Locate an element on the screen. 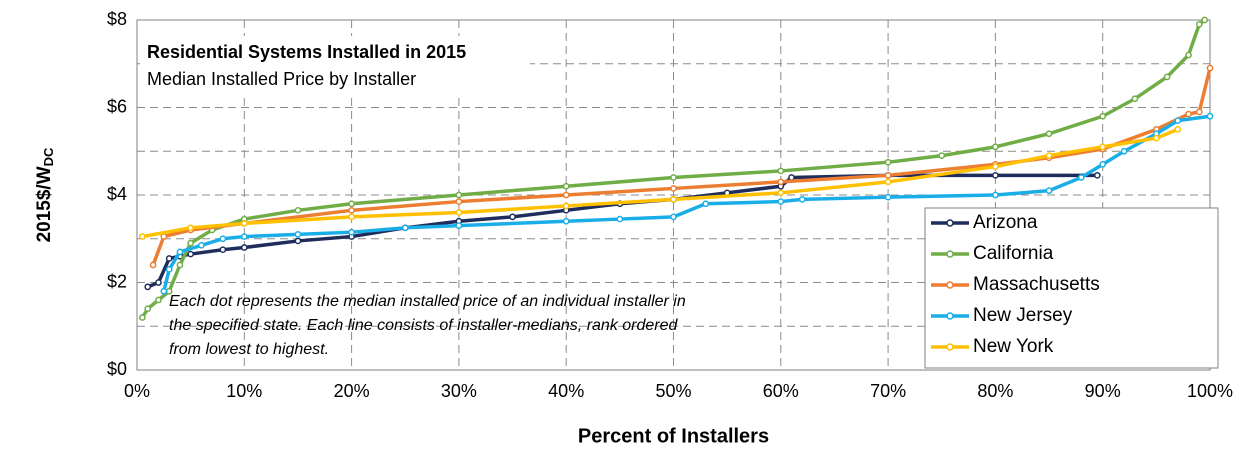  y-axis-label: 2015$/WDC is located at coordinates (45, 194).